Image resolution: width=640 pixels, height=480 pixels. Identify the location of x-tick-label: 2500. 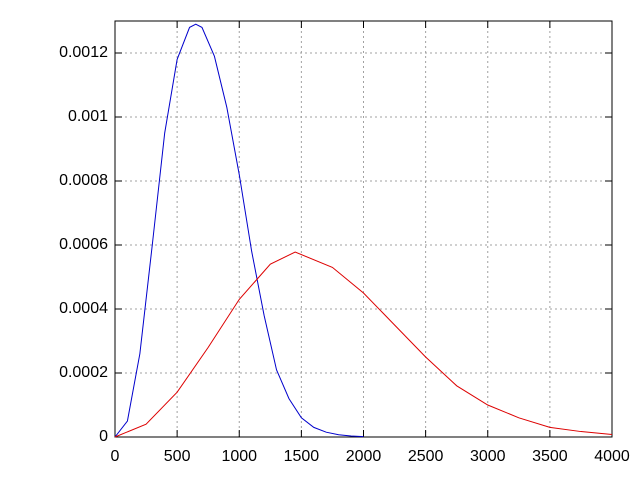
(426, 456).